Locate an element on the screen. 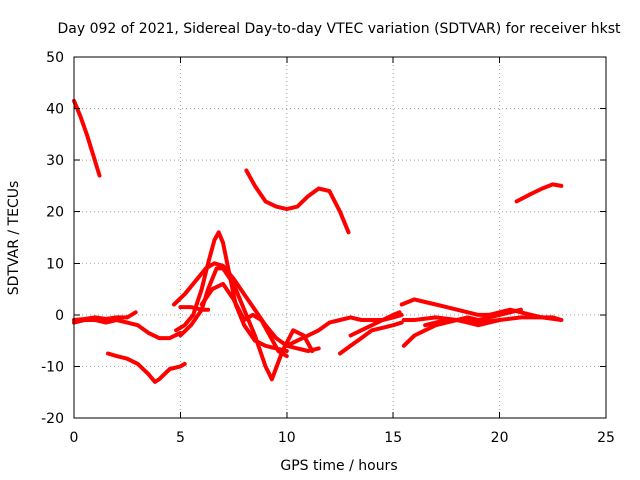 The height and width of the screenshot is (480, 640). y-tick-label: -20 is located at coordinates (52, 419).